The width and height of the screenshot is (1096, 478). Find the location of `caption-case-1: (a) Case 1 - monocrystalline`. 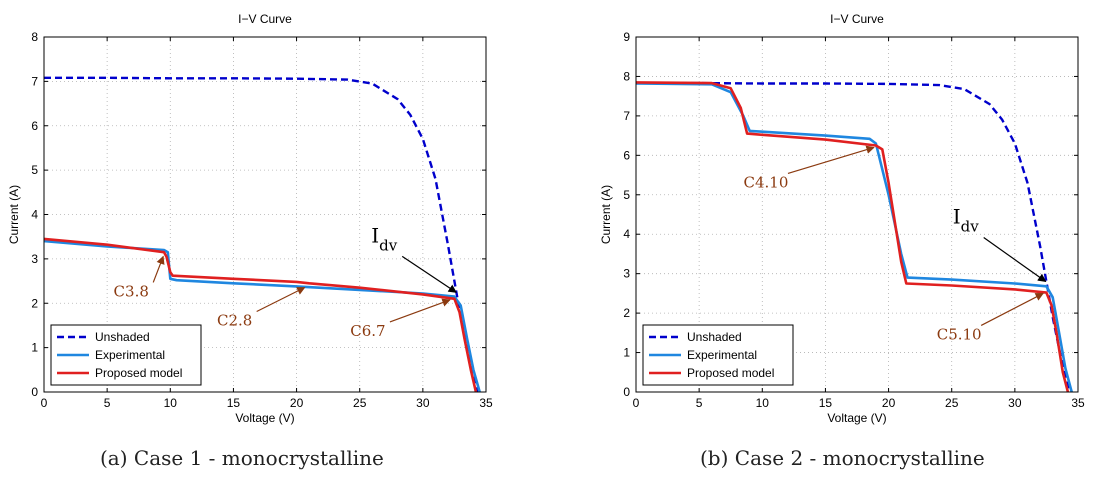

caption-case-1: (a) Case 1 - monocrystalline is located at coordinates (242, 458).